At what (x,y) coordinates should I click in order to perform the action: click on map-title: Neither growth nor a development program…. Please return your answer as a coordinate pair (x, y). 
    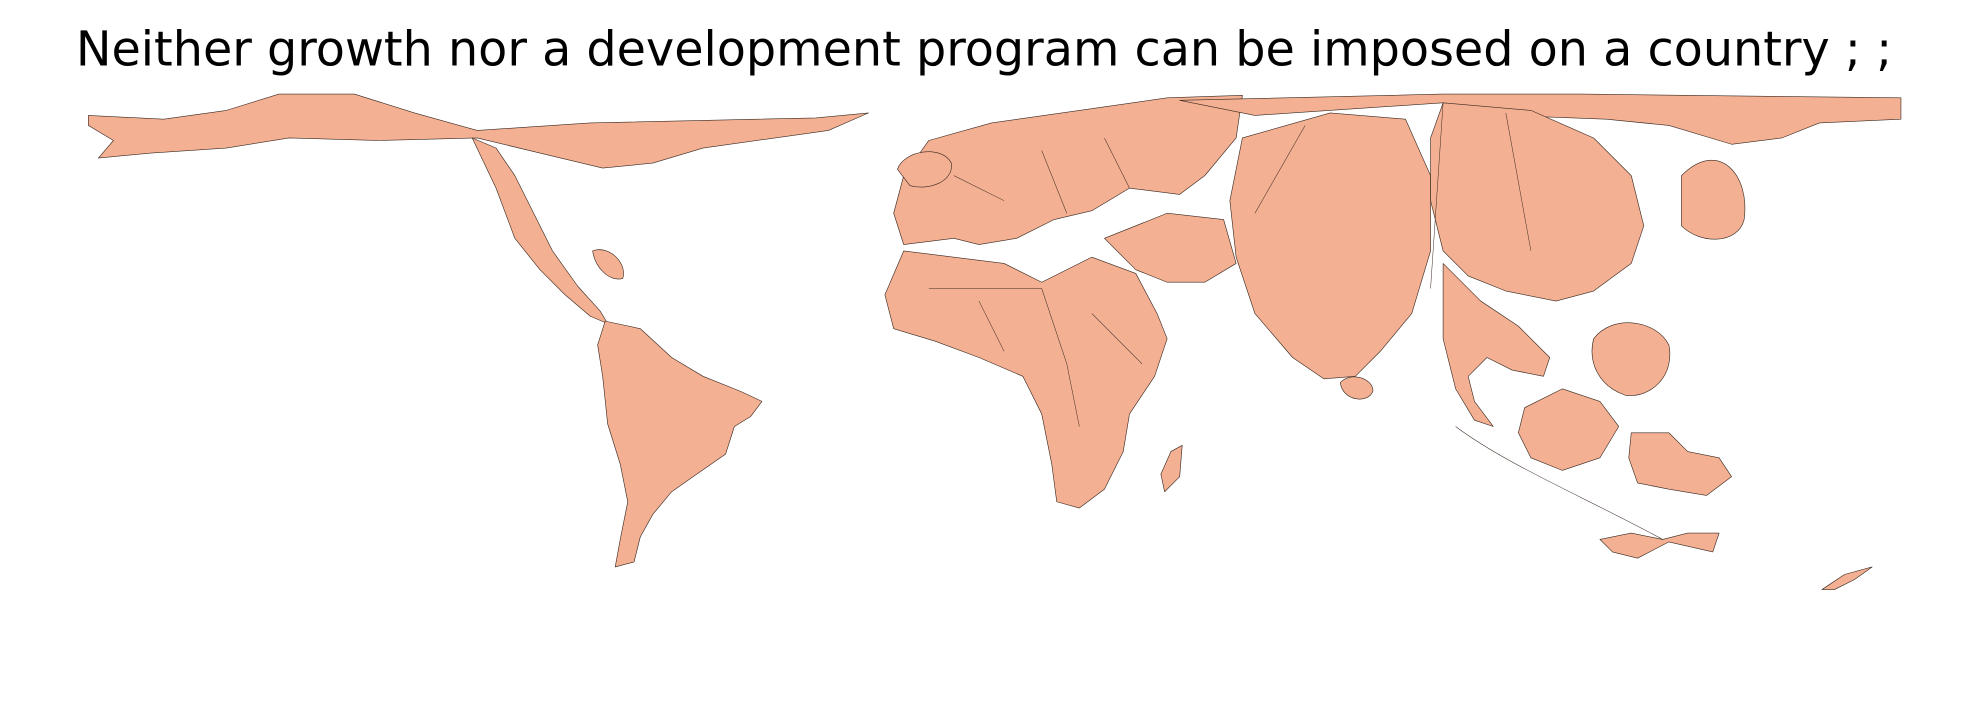
    Looking at the image, I should click on (984, 50).